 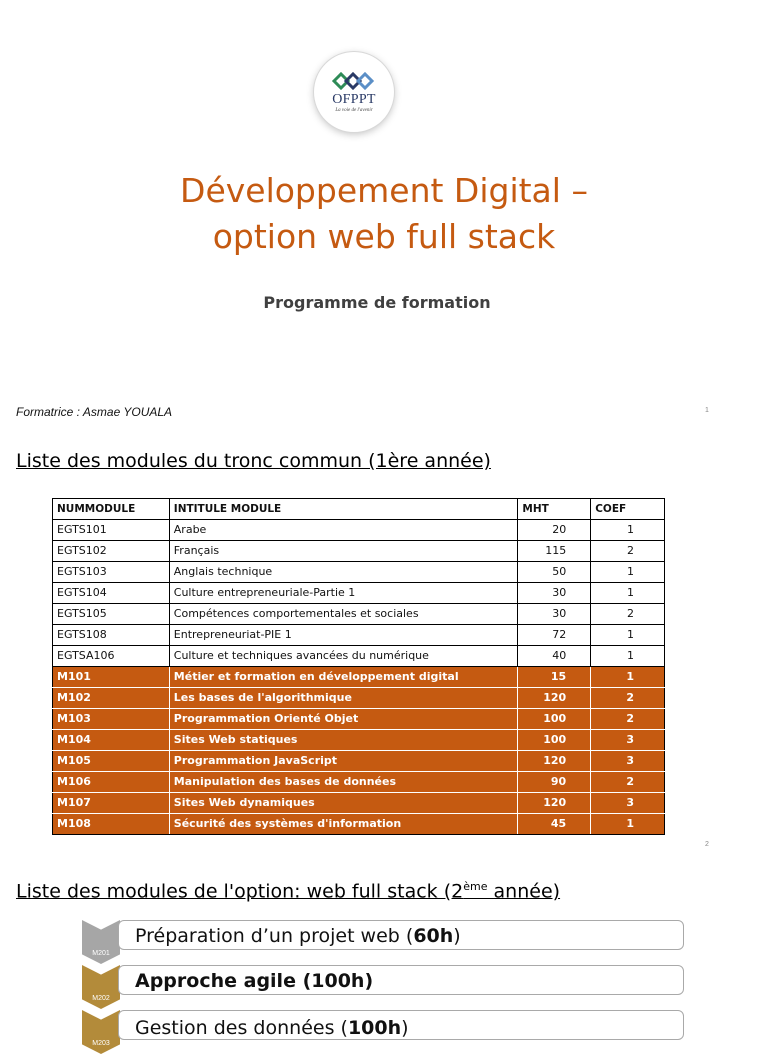 I want to click on module-title: Arabe, so click(x=343, y=530).